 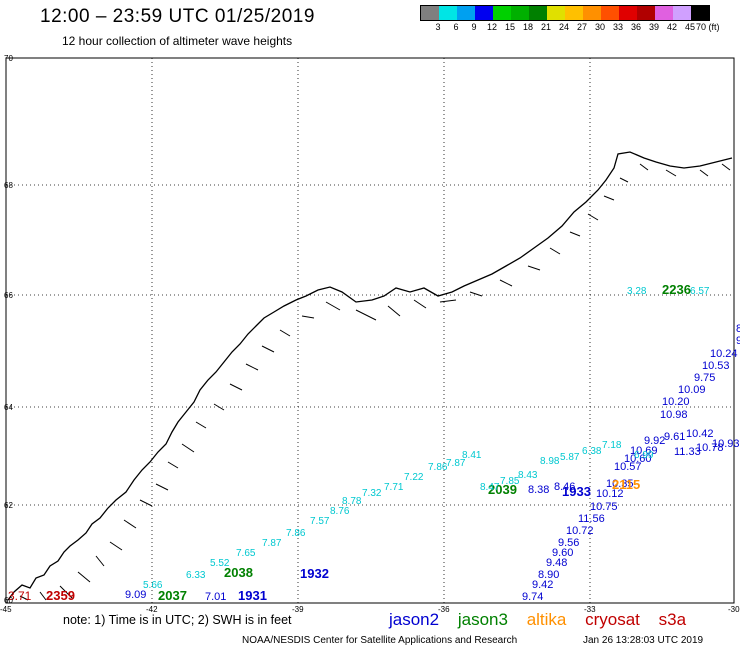 What do you see at coordinates (591, 519) in the screenshot?
I see `track-label-jason2: 11.56` at bounding box center [591, 519].